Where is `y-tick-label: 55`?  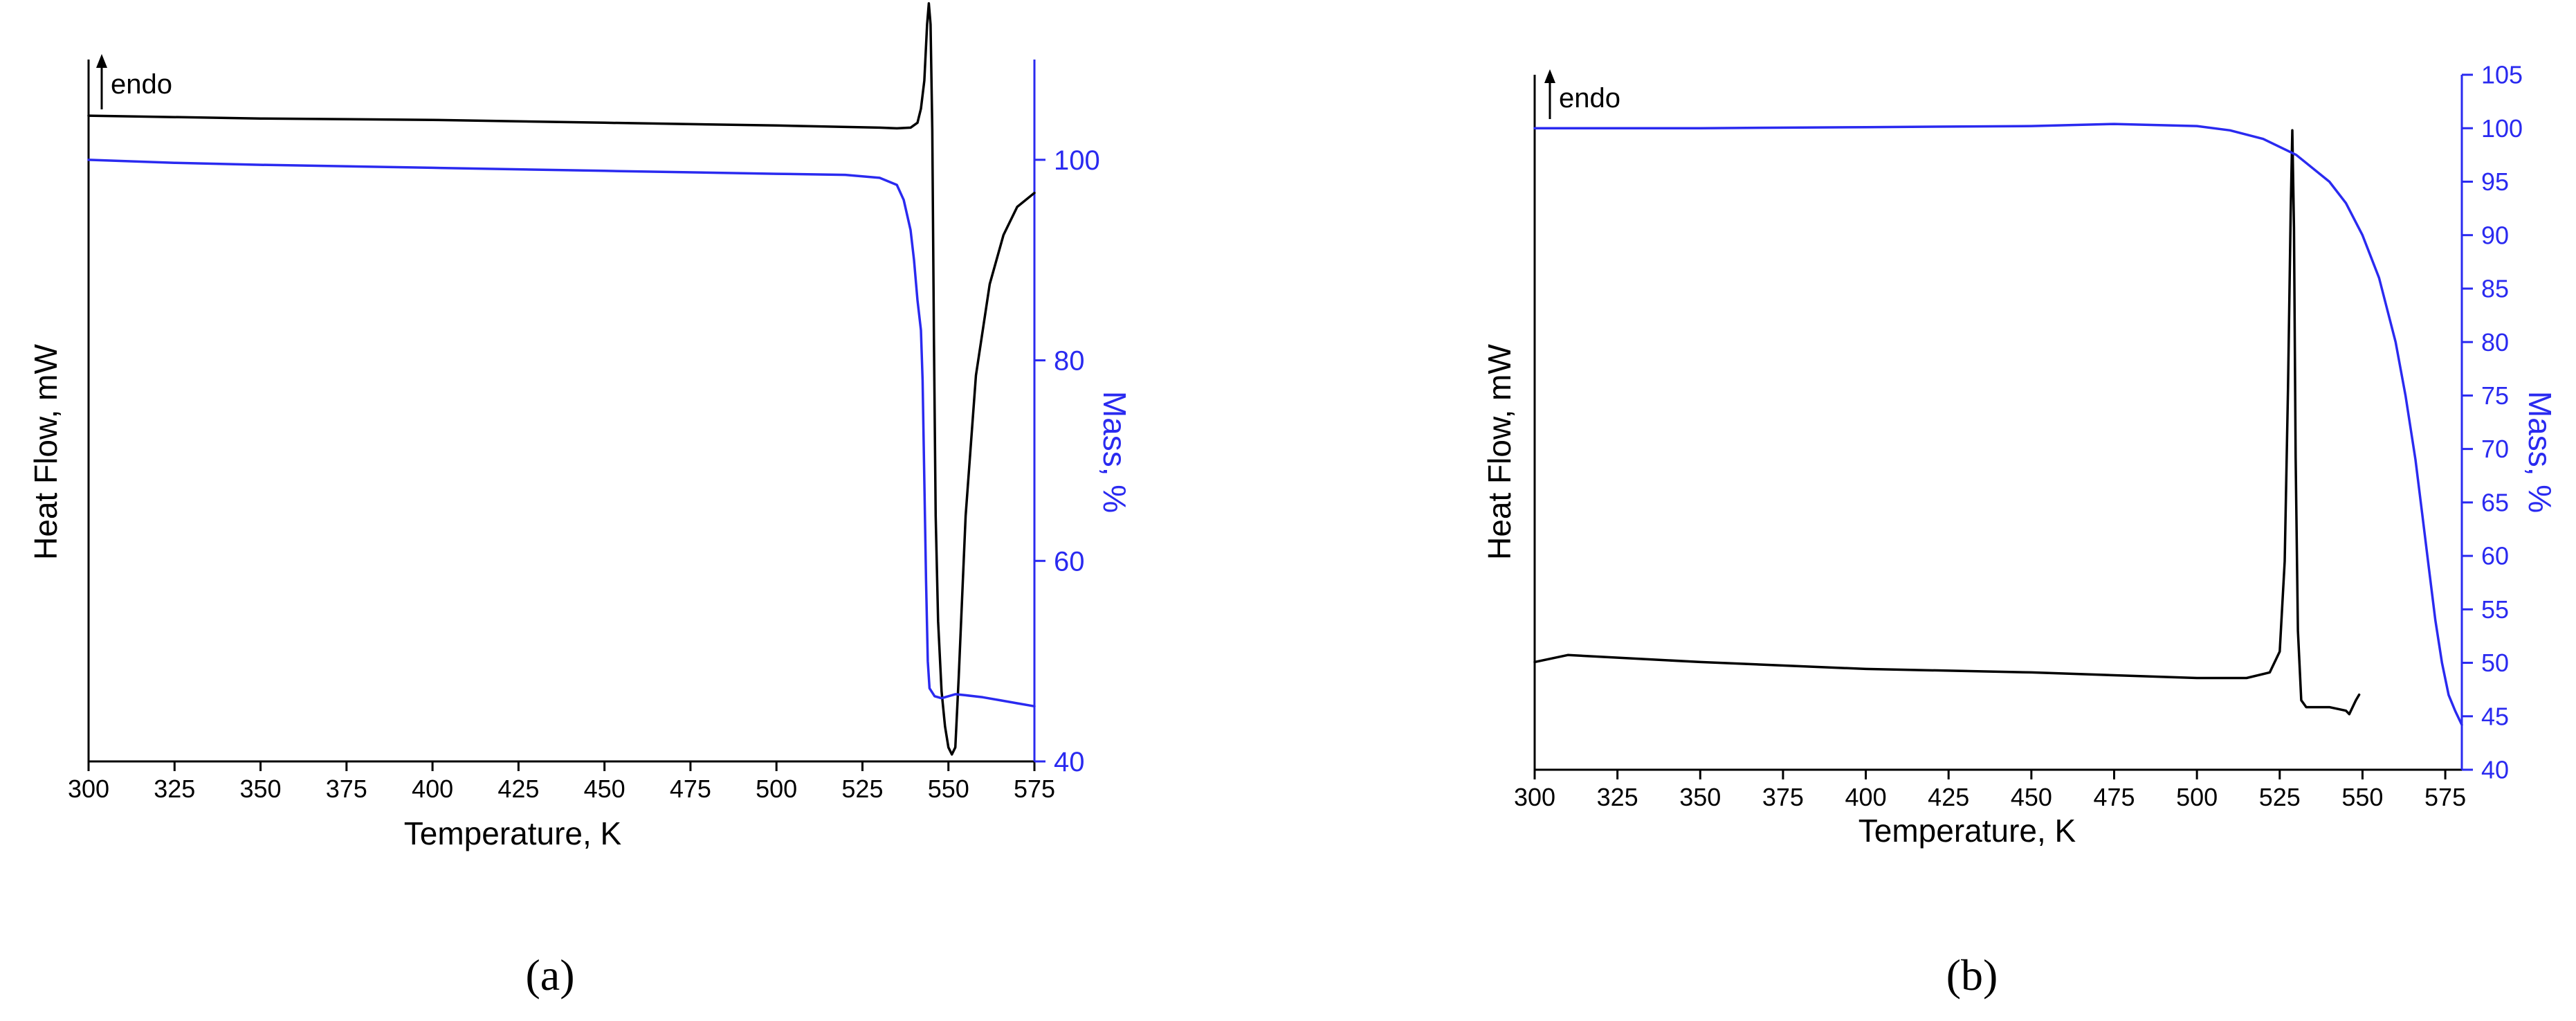 y-tick-label: 55 is located at coordinates (2495, 609).